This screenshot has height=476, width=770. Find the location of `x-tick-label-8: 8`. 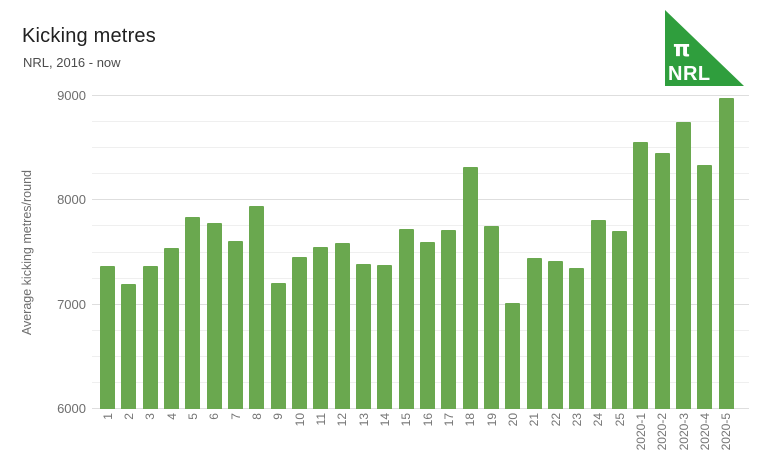

x-tick-label-8: 8 is located at coordinates (256, 416).